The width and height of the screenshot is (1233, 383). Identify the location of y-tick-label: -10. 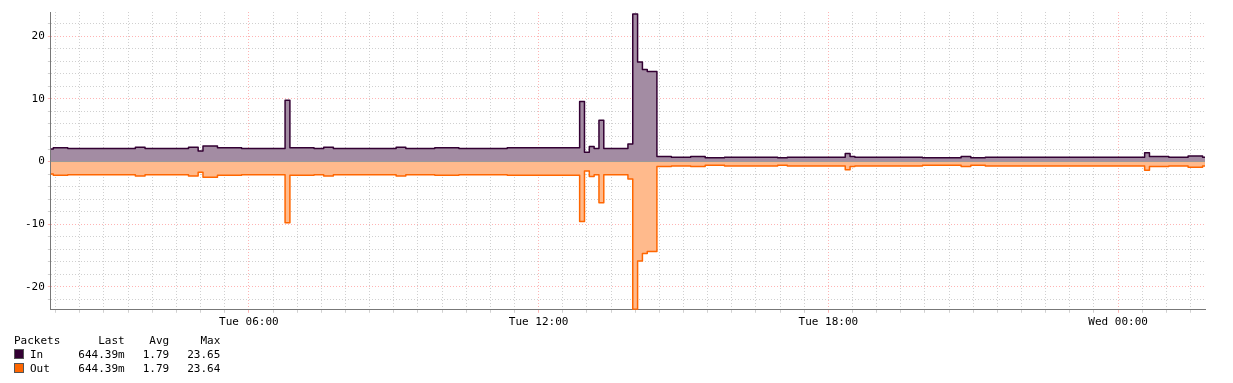
(34, 223).